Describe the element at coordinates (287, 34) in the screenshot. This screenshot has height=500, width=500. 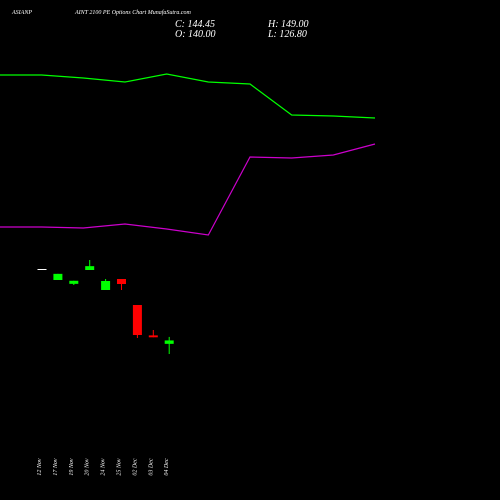
I see `low-label: L: 126.80` at that location.